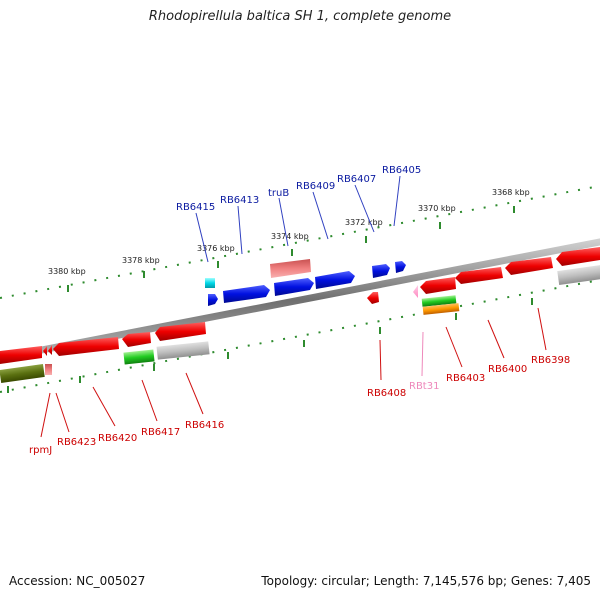  What do you see at coordinates (401, 170) in the screenshot?
I see `gene-label: RB6405` at bounding box center [401, 170].